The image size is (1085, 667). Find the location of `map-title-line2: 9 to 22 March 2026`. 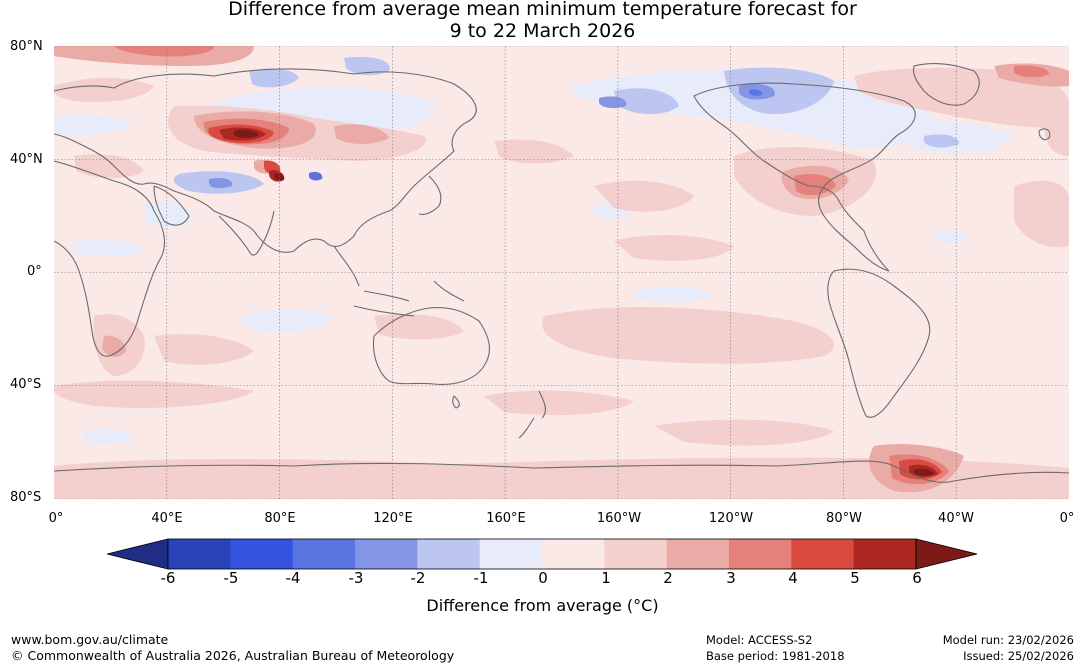

map-title-line2: 9 to 22 March 2026 is located at coordinates (542, 31).